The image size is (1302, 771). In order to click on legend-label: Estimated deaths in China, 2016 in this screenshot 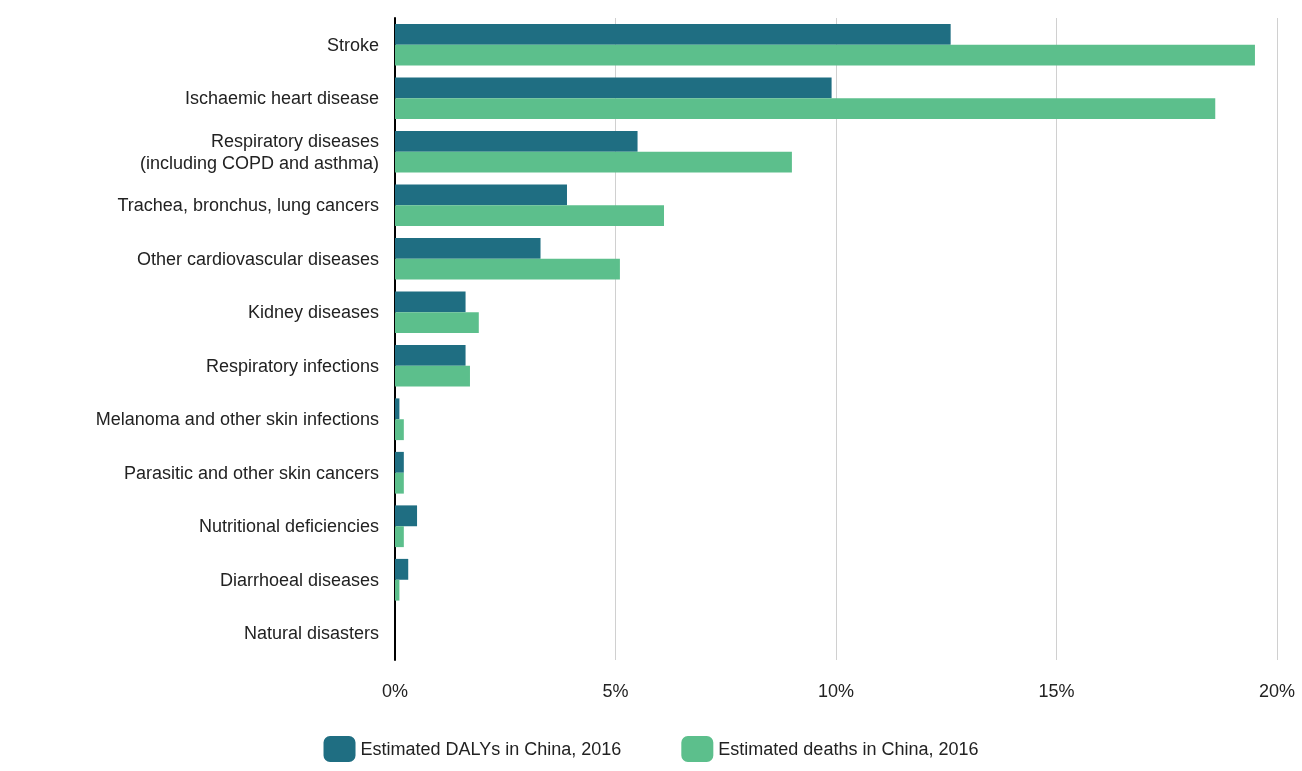, I will do `click(848, 749)`.